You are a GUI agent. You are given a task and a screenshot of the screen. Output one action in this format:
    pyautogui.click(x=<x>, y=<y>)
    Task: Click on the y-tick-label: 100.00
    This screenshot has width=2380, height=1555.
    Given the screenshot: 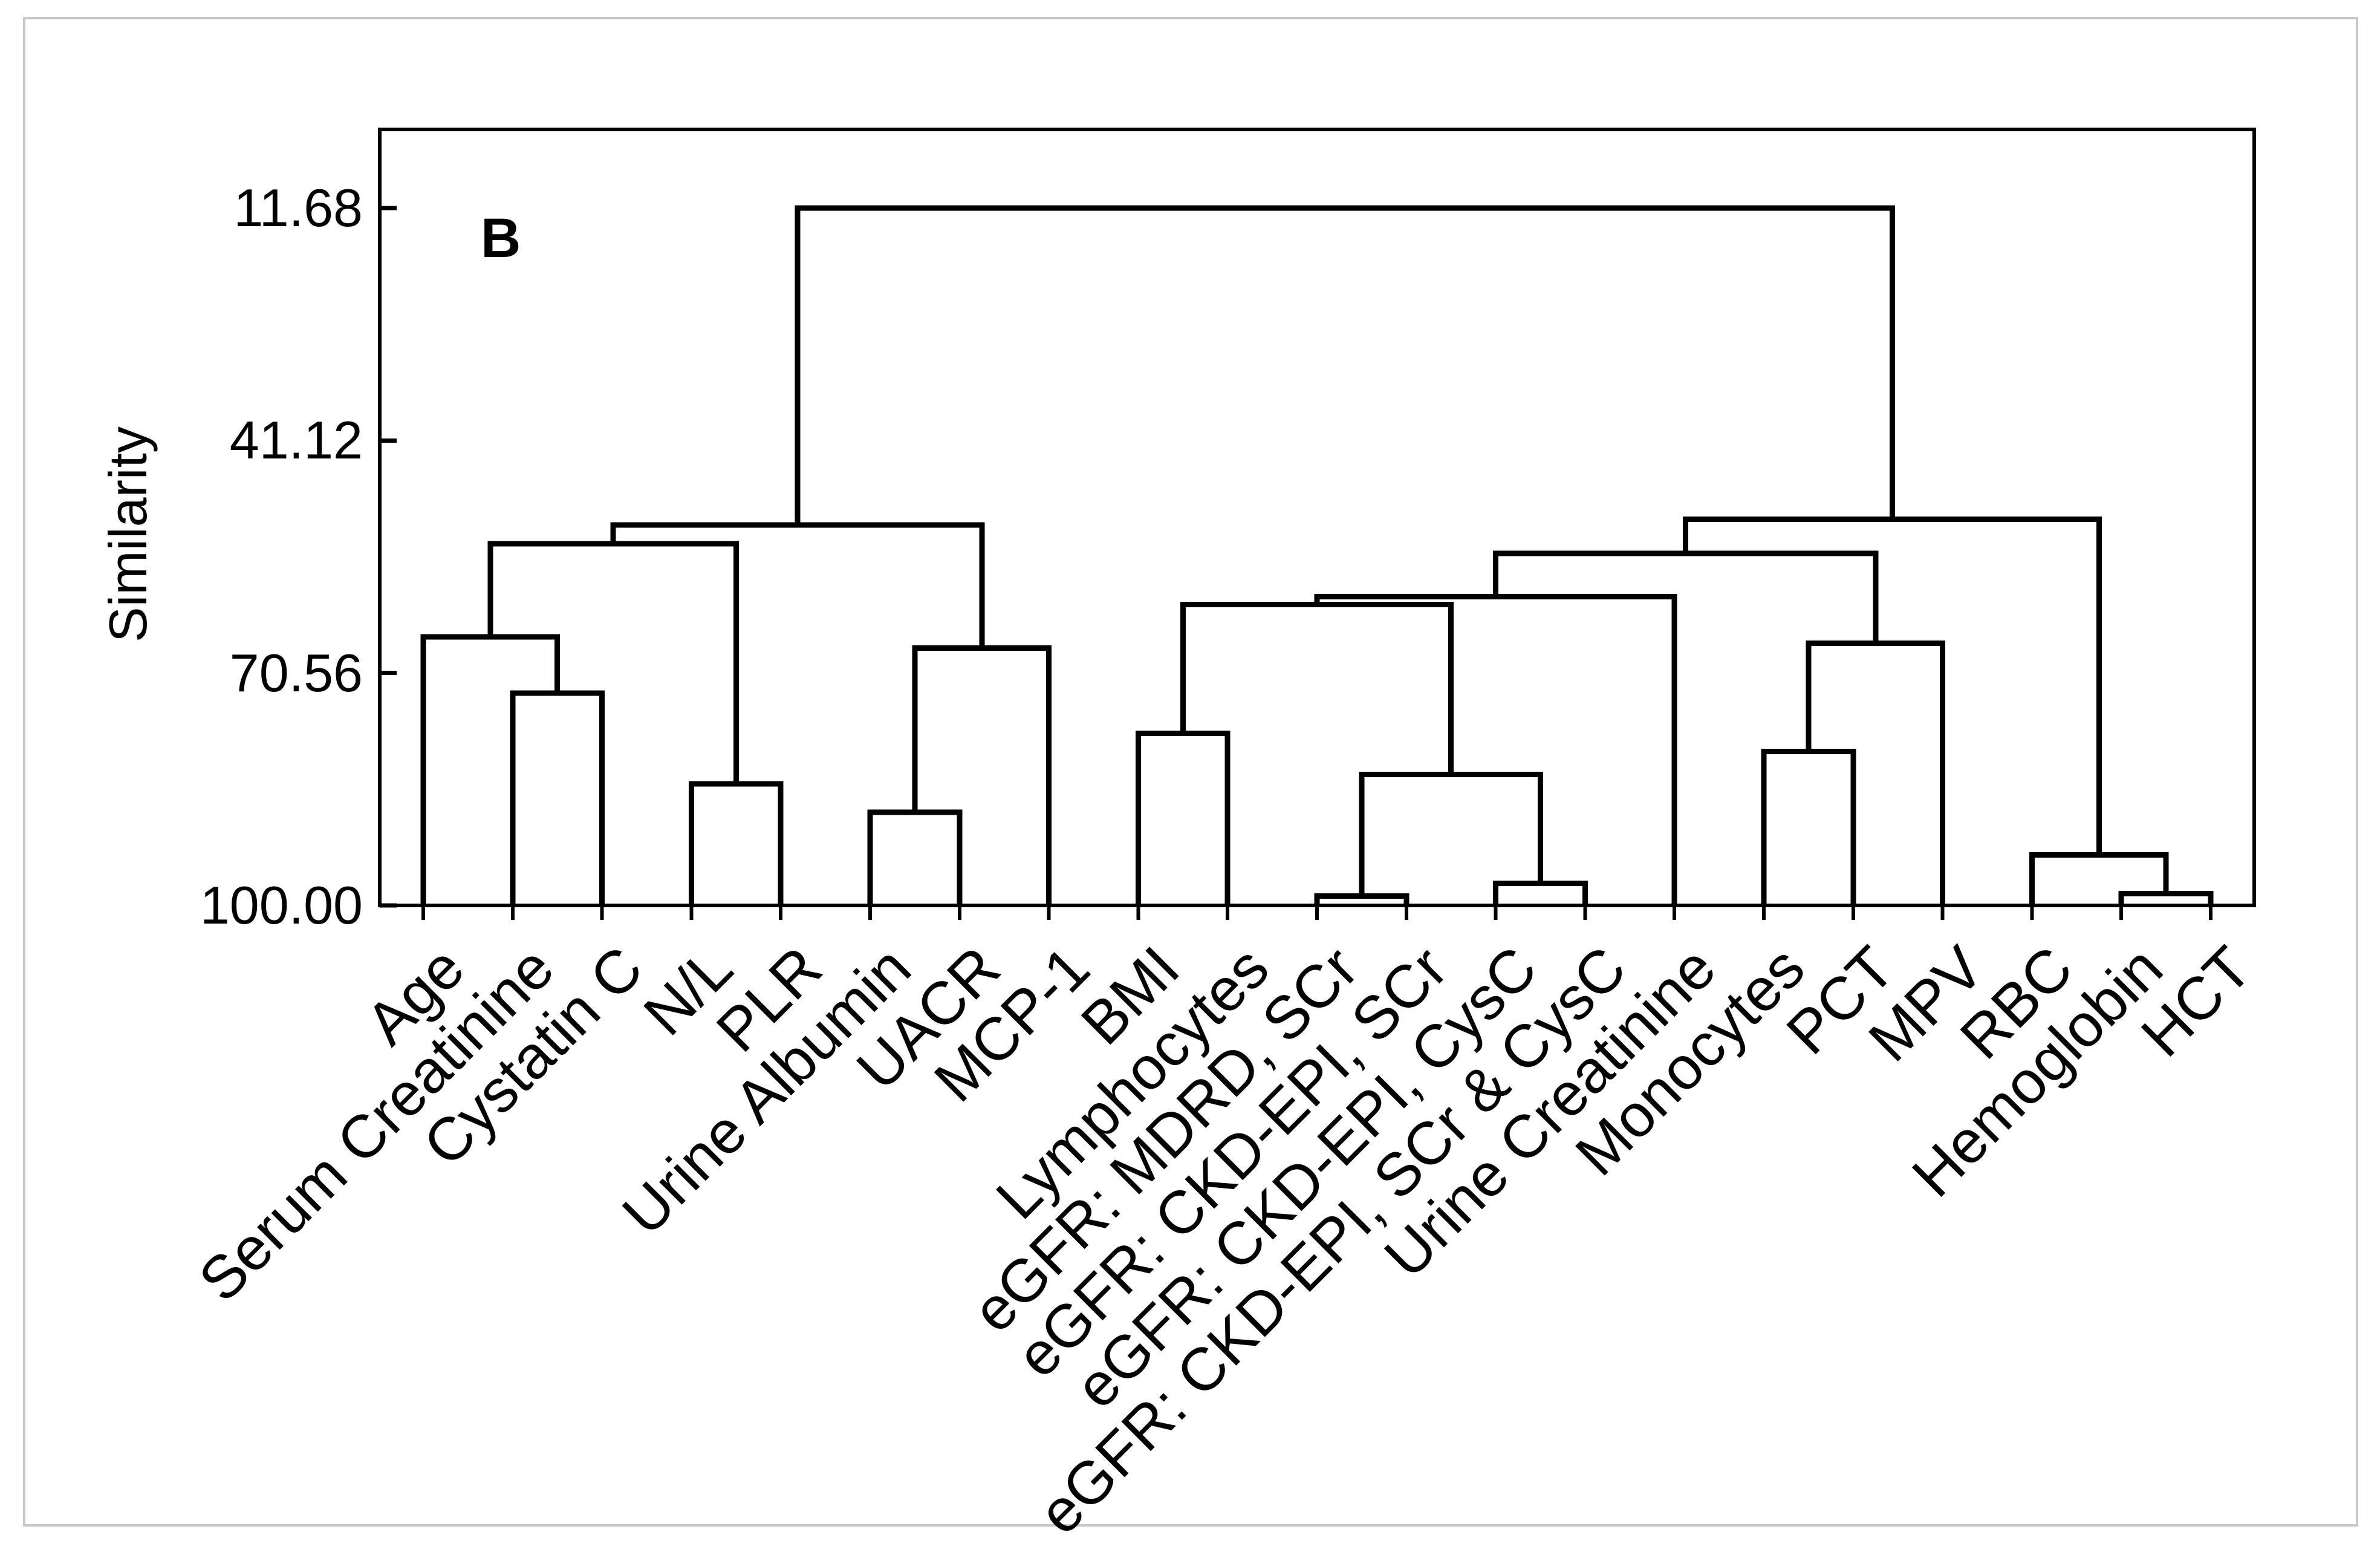 What is the action you would take?
    pyautogui.click(x=281, y=905)
    